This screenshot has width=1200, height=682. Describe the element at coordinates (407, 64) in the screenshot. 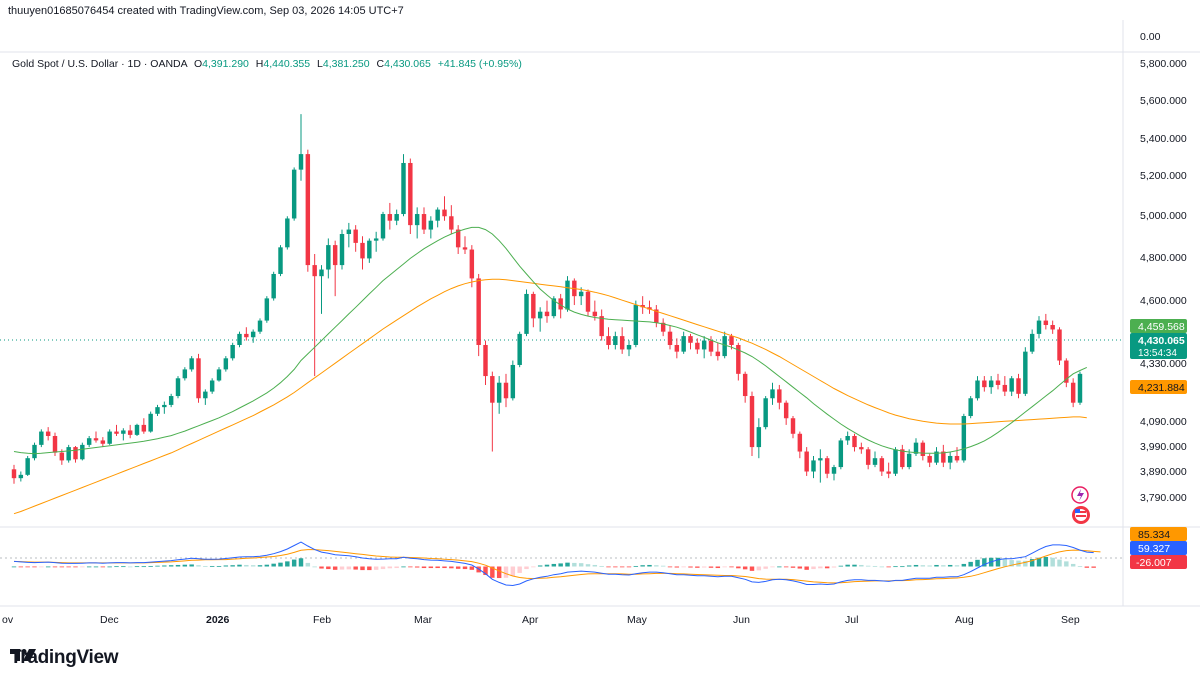

I see `close-value: 4,430.065` at that location.